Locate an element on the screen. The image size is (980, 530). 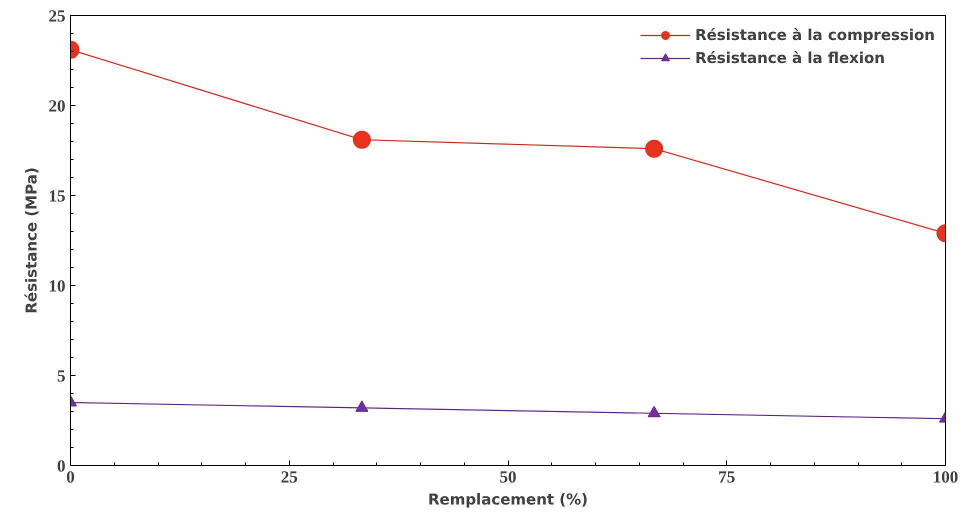
y-tick-label: 15 is located at coordinates (57, 196).